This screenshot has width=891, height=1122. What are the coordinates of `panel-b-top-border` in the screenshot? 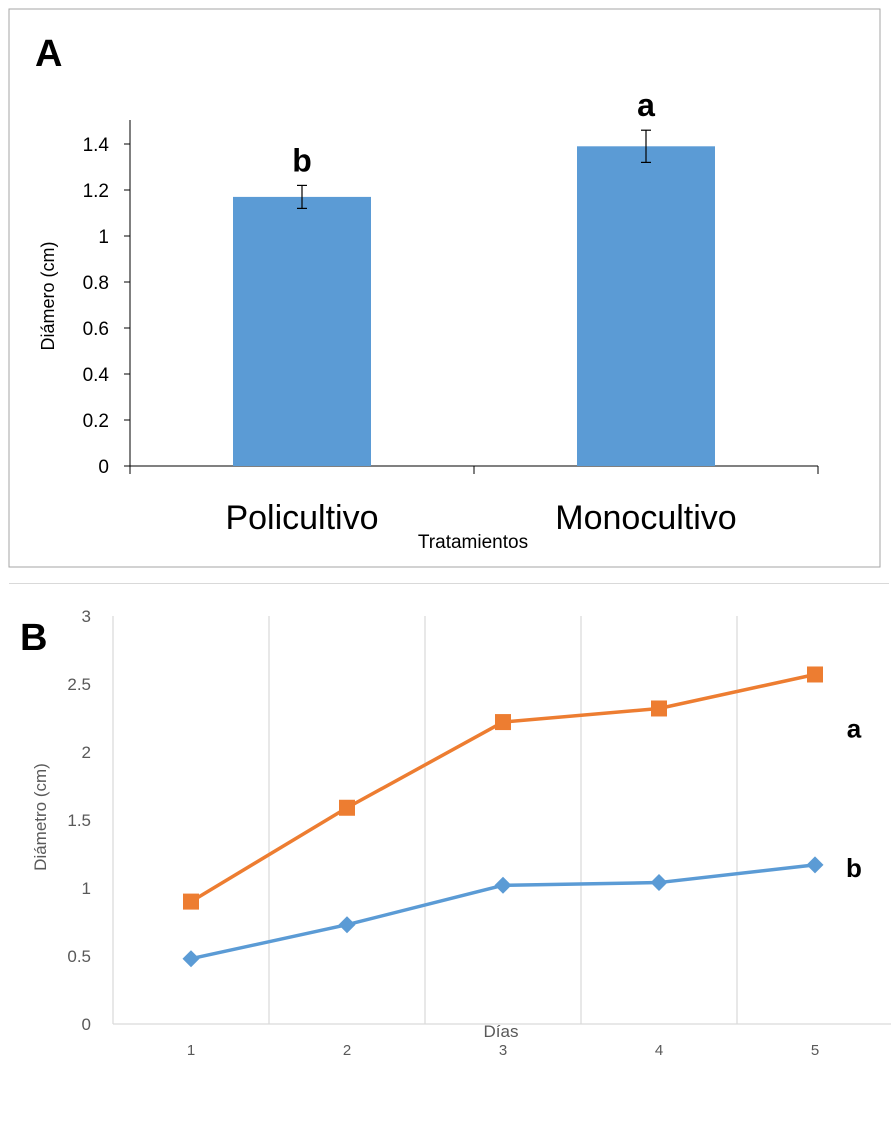 It's located at (449, 583).